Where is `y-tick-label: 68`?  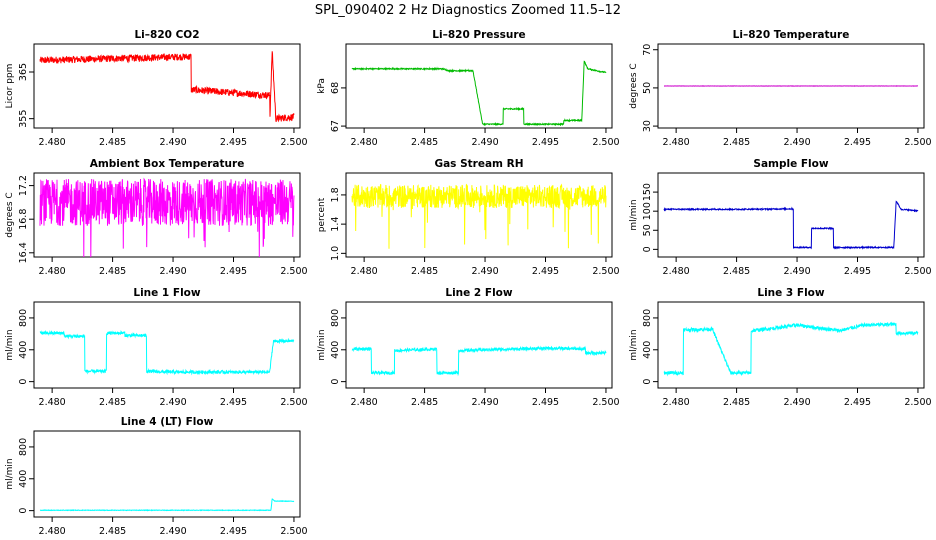 y-tick-label: 68 is located at coordinates (335, 88).